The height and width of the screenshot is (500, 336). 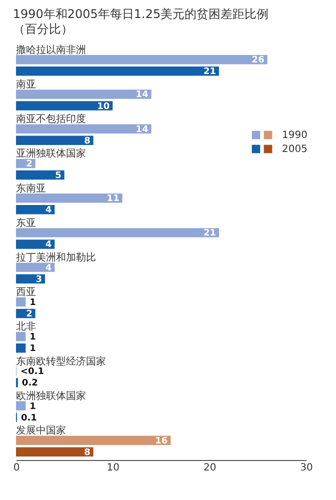 What do you see at coordinates (42, 29) in the screenshot?
I see `chart-subtitle: （百分比）` at bounding box center [42, 29].